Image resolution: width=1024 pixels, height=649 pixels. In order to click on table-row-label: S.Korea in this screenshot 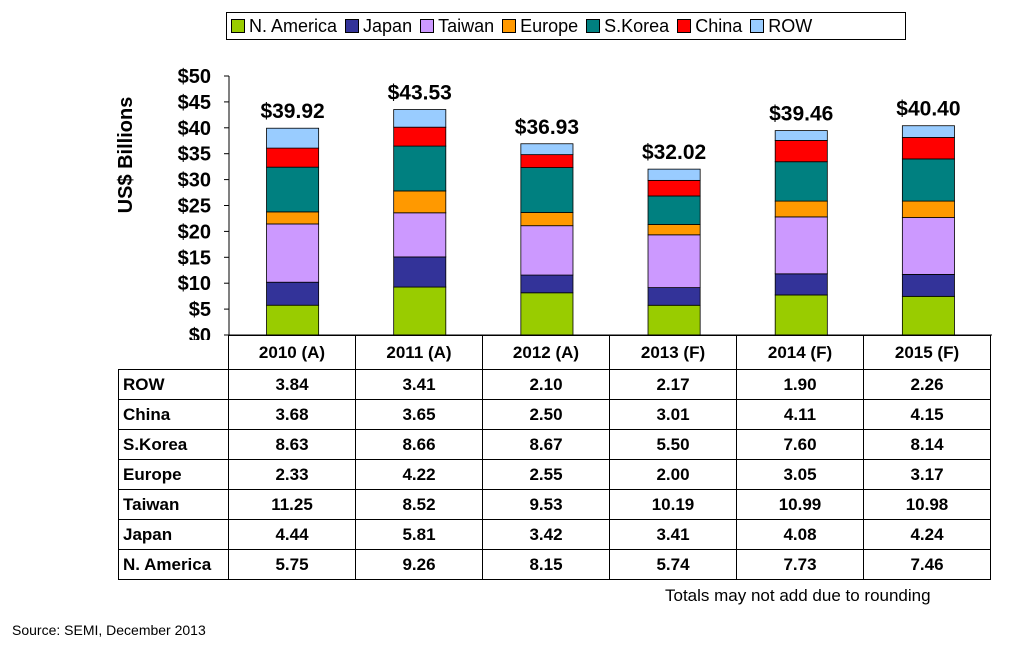, I will do `click(173, 444)`.